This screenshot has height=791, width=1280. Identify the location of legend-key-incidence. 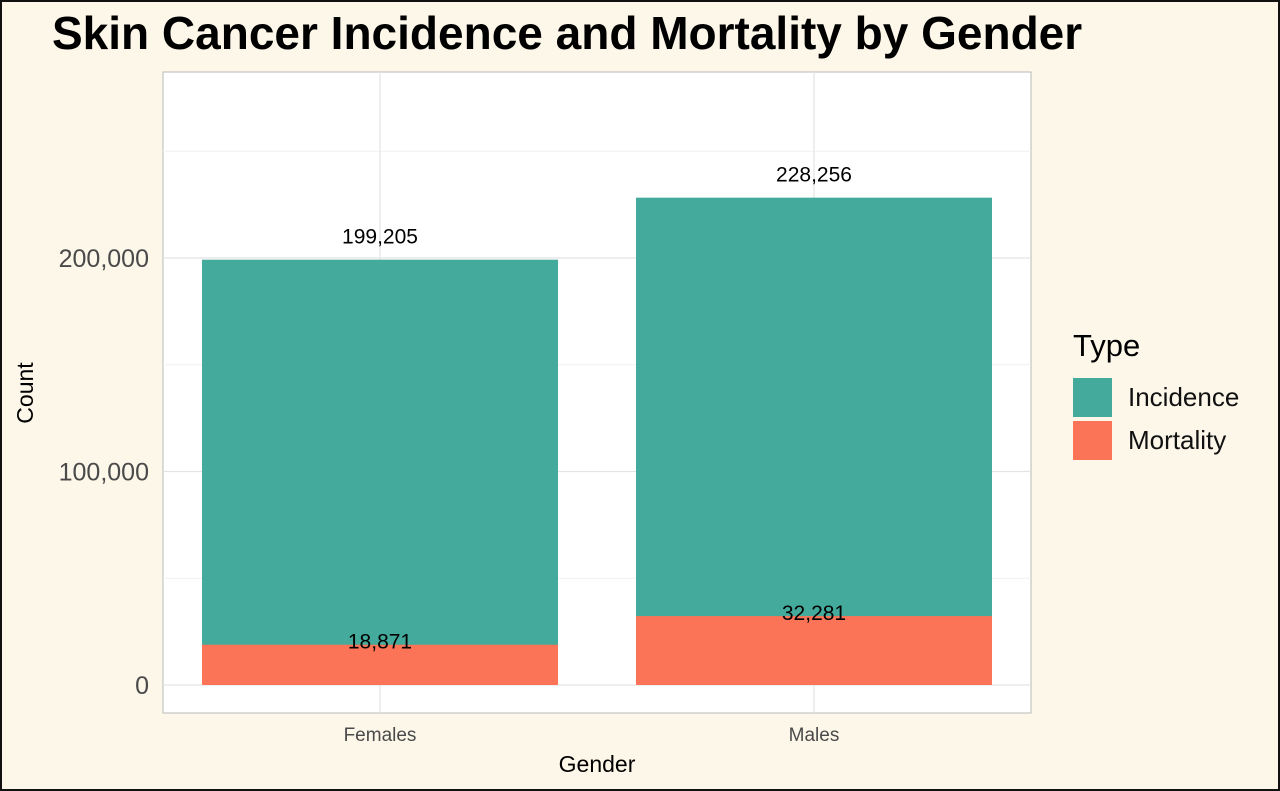
(1092, 397).